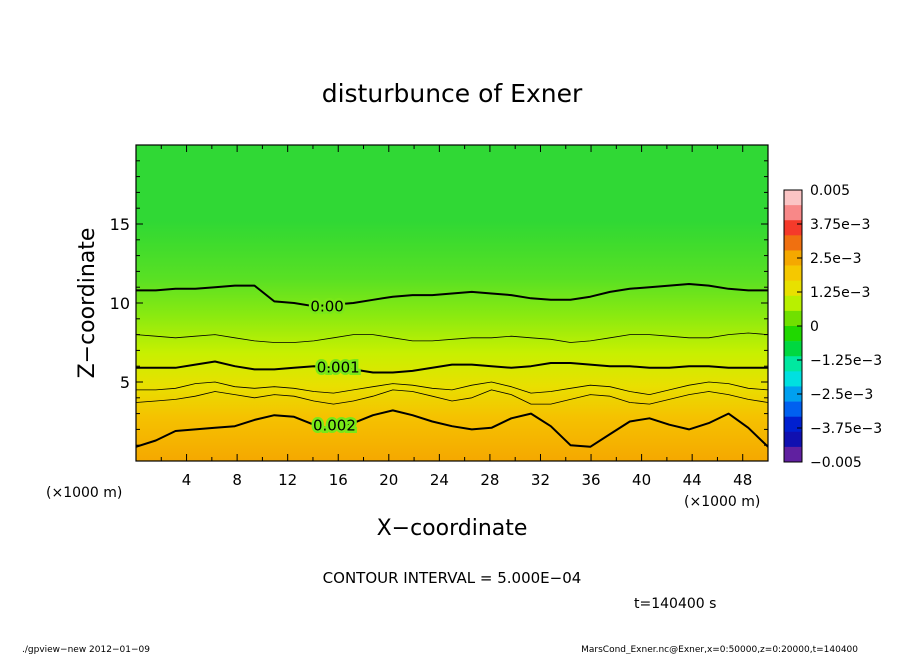  What do you see at coordinates (86, 649) in the screenshot?
I see `footer-left: ./gpview−new 2012−01−09` at bounding box center [86, 649].